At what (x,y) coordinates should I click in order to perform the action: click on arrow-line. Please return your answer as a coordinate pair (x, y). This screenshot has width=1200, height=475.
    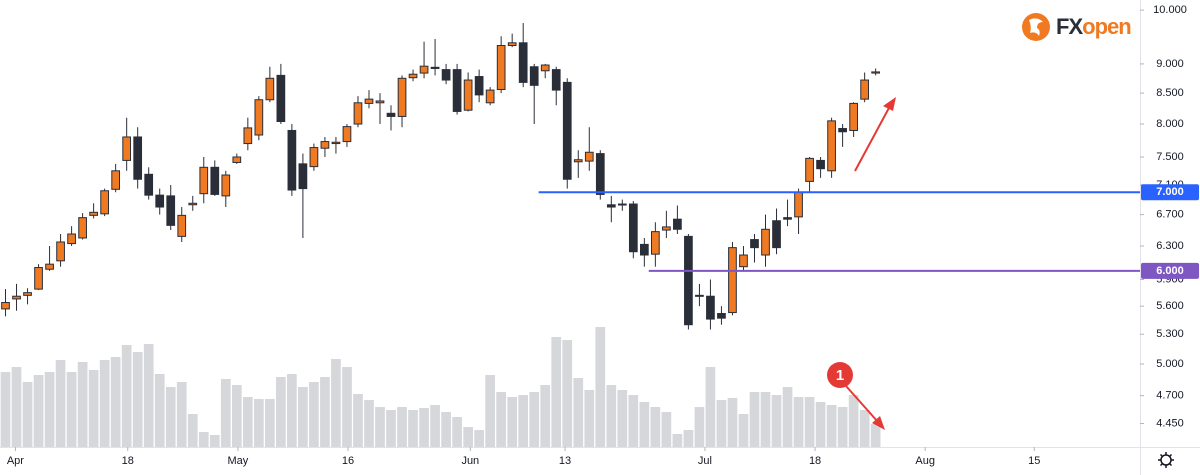
    Looking at the image, I should click on (862, 404).